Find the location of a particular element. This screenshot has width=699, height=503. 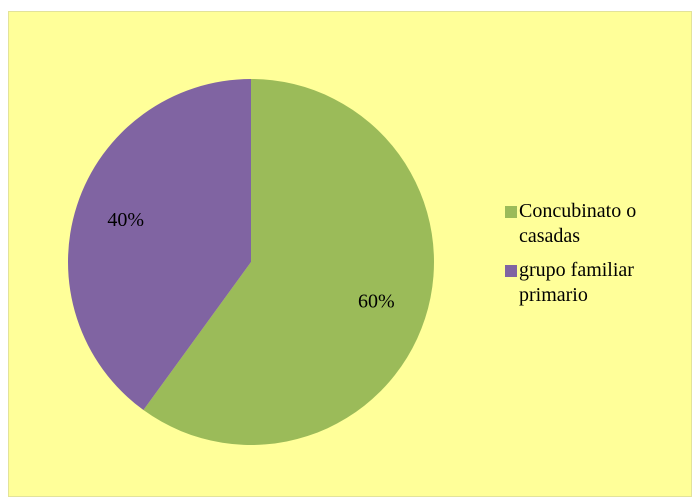

legend-swatch-grupo-familiar is located at coordinates (511, 271).